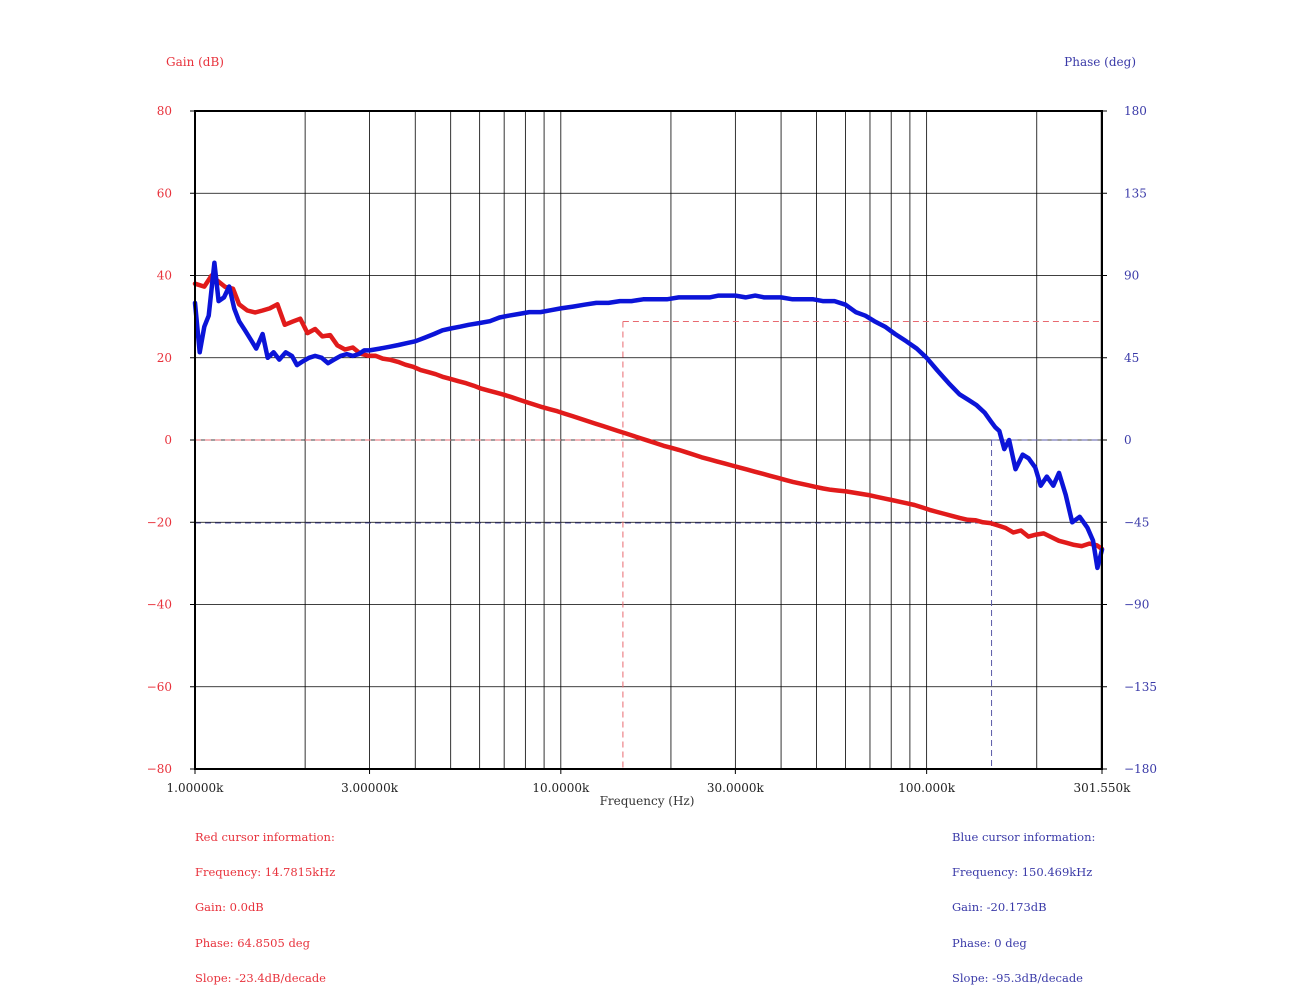  What do you see at coordinates (196, 788) in the screenshot?
I see `x-tick-label: 1.00000k` at bounding box center [196, 788].